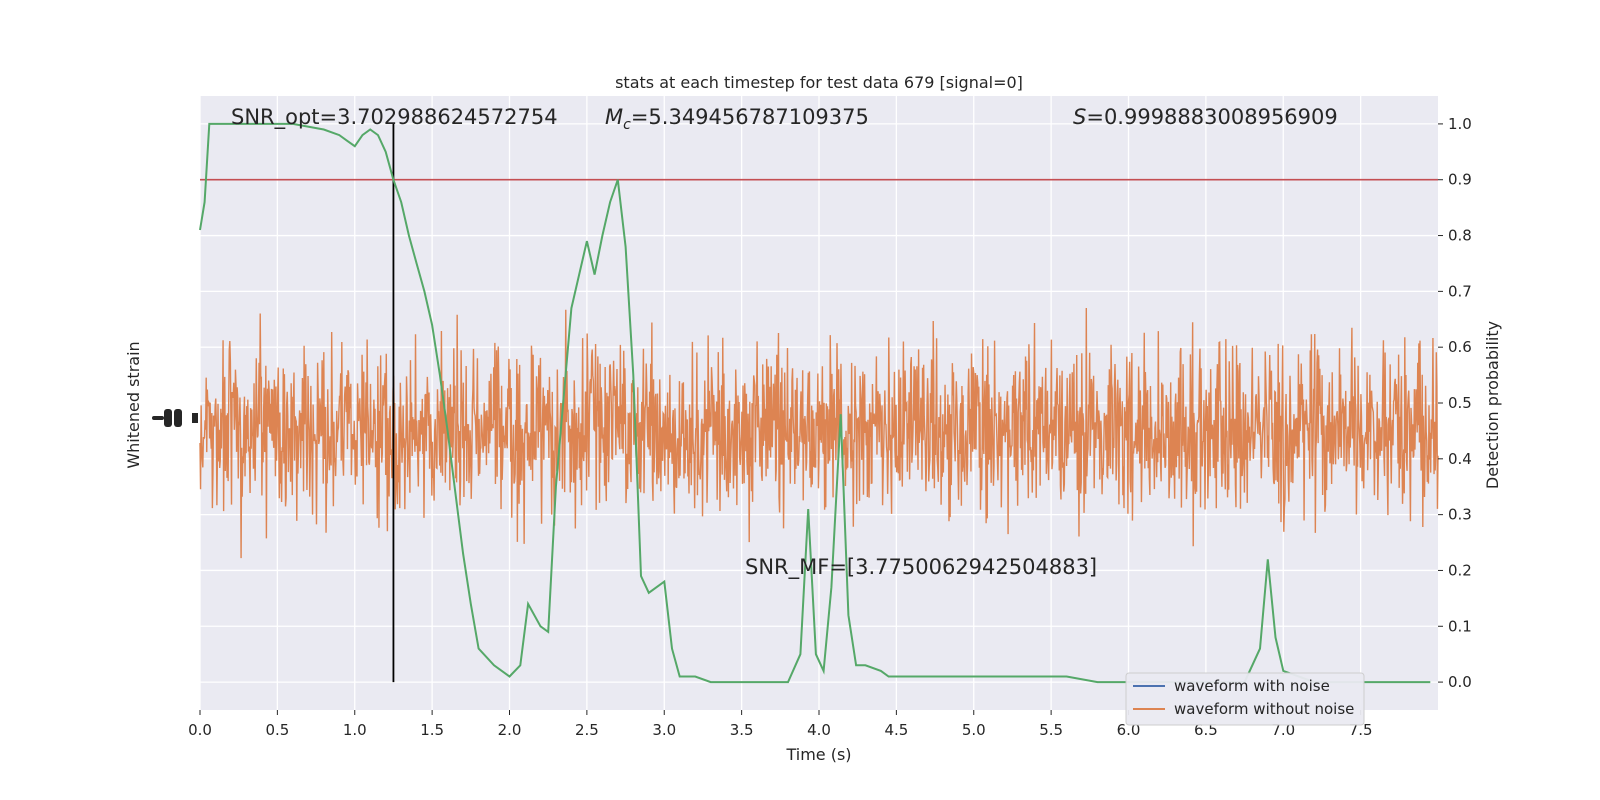  I want to click on y-tick-label-6: 0.6, so click(1460, 347).